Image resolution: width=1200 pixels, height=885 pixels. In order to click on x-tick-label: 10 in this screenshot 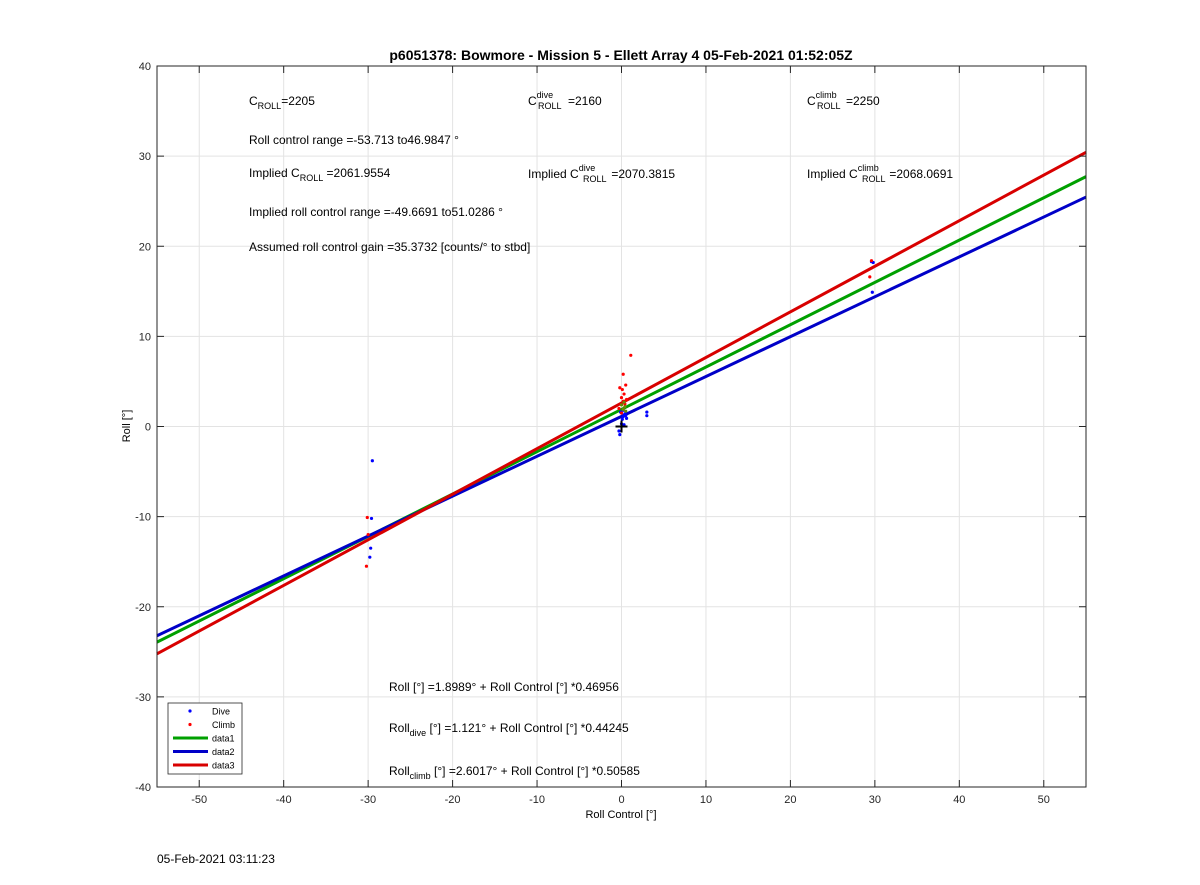, I will do `click(706, 800)`.